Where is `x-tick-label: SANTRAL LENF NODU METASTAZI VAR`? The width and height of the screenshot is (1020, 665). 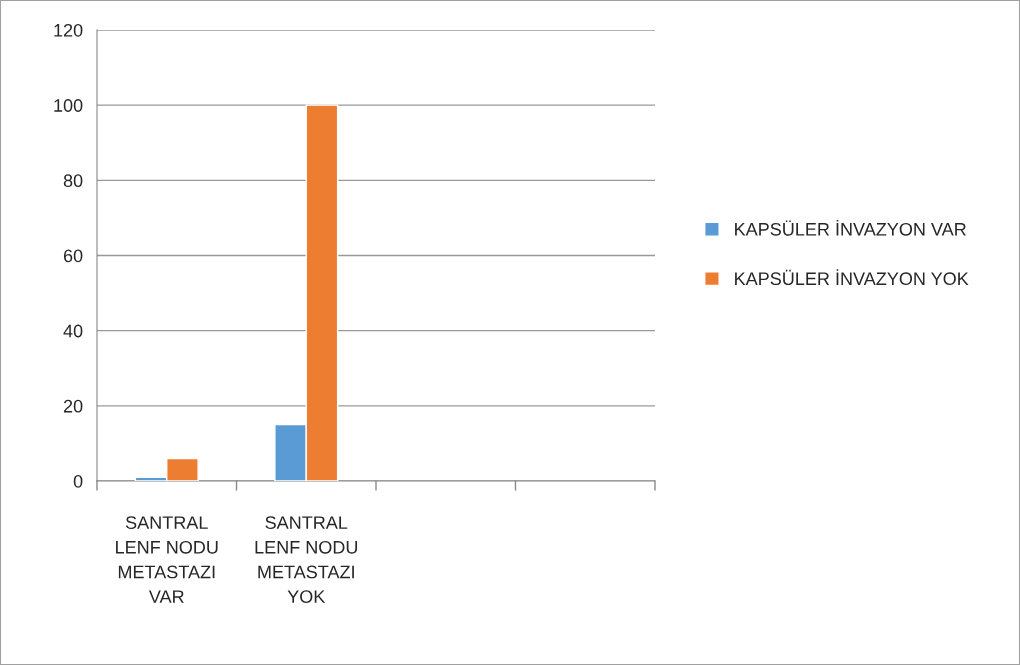
x-tick-label: SANTRAL LENF NODU METASTAZI VAR is located at coordinates (167, 559).